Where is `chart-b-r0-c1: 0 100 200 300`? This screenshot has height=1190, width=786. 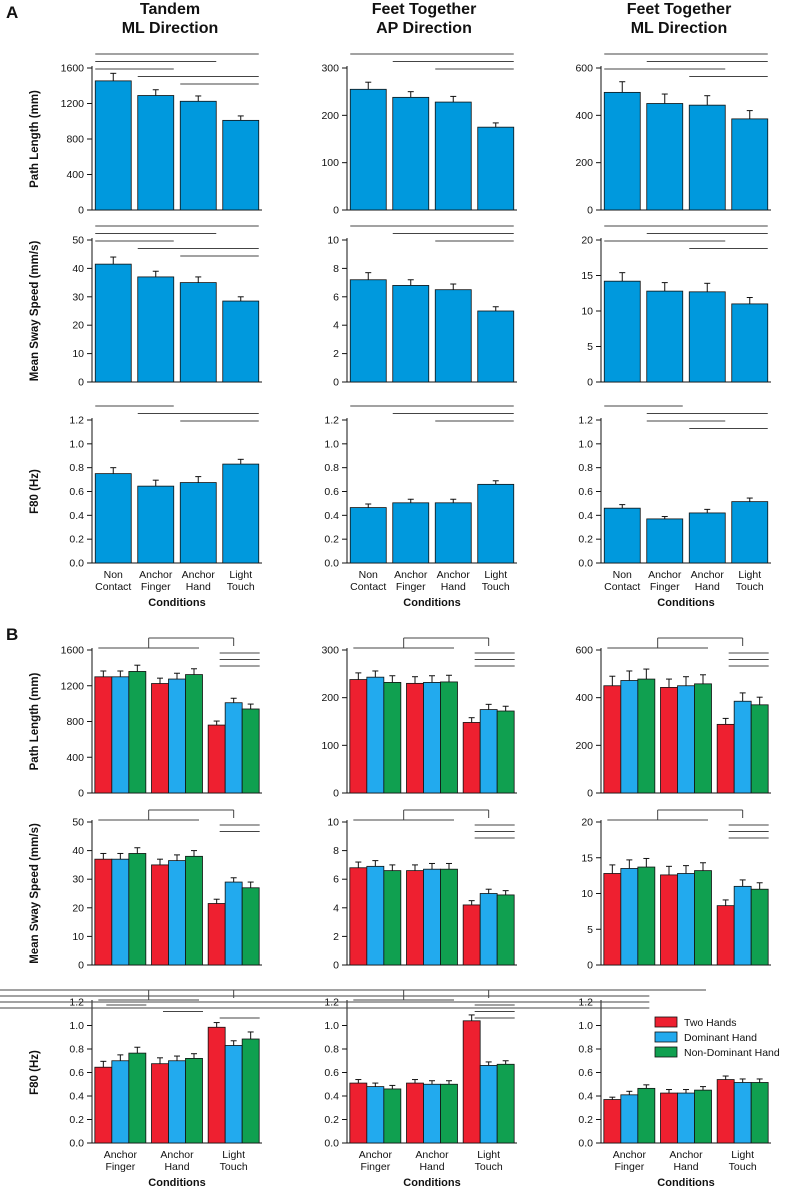
chart-b-r0-c1: 0 100 200 300 is located at coordinates (419, 718).